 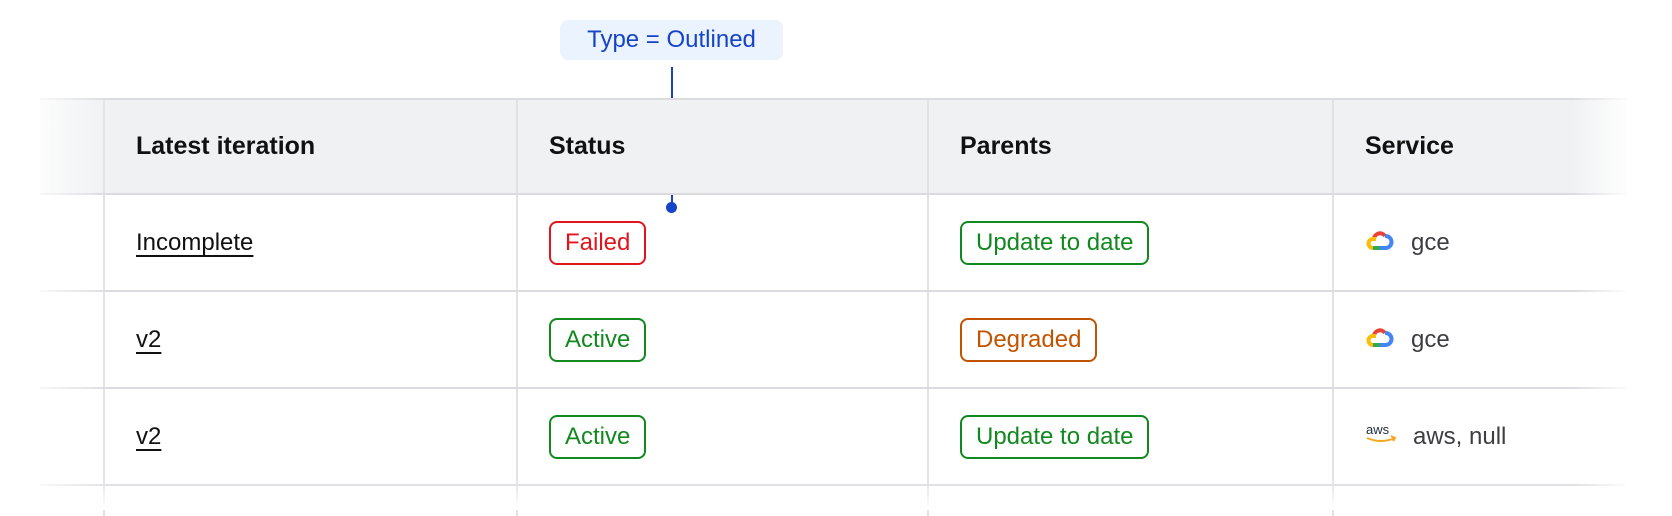 What do you see at coordinates (1129, 146) in the screenshot?
I see `column-header-parents: Parents` at bounding box center [1129, 146].